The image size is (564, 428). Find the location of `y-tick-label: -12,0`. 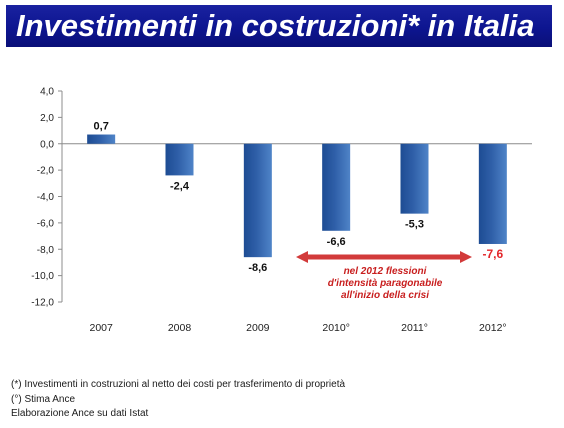

y-tick-label: -12,0 is located at coordinates (42, 303).